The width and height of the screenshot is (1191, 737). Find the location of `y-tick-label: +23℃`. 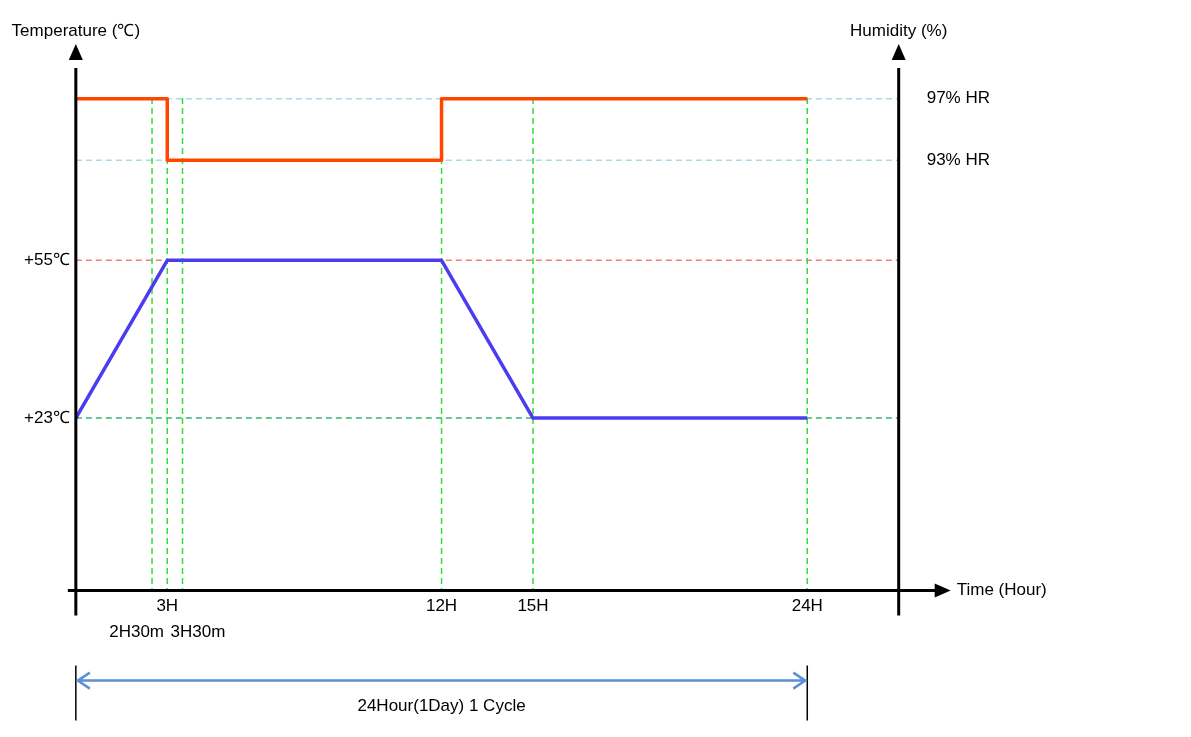

y-tick-label: +23℃ is located at coordinates (46, 417).